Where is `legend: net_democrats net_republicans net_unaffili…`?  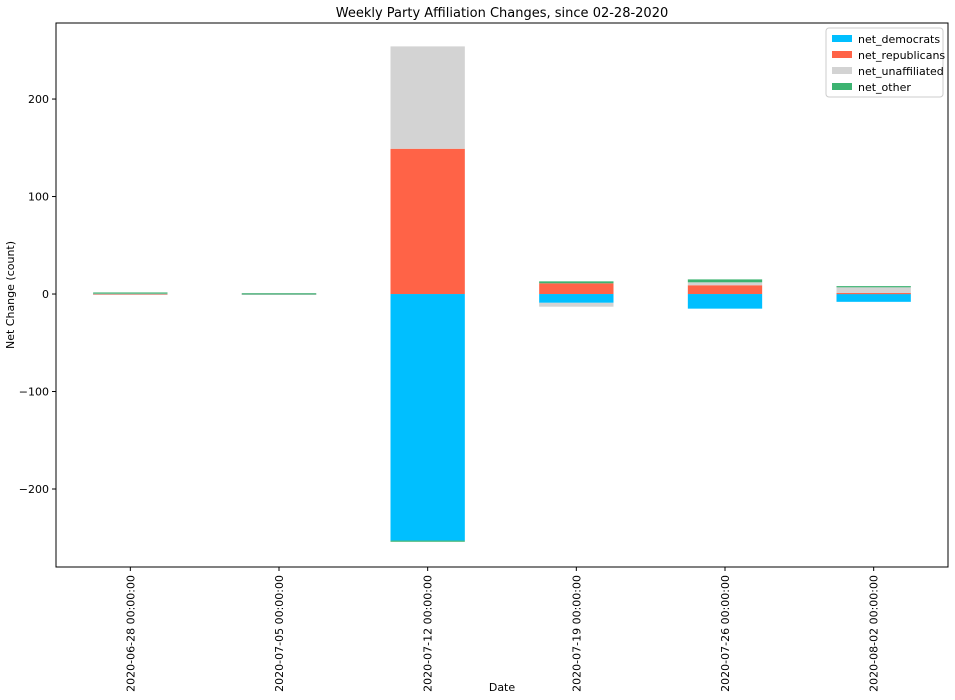 legend: net_democrats net_republicans net_unaffili… is located at coordinates (885, 62).